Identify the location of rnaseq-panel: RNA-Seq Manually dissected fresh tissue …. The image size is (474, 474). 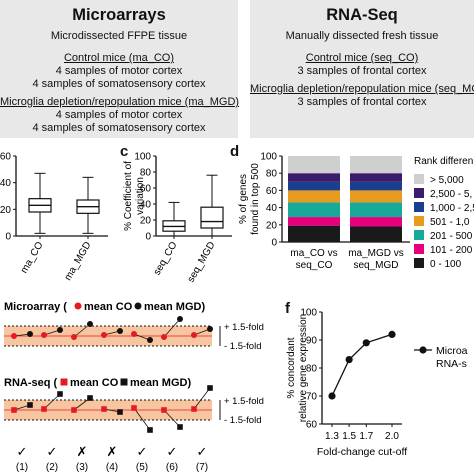
(362, 69).